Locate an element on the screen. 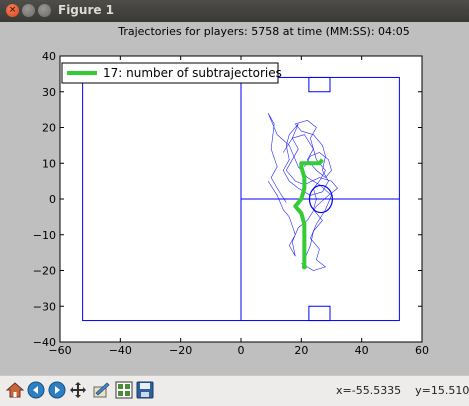 The image size is (469, 406). home-icon is located at coordinates (15, 390).